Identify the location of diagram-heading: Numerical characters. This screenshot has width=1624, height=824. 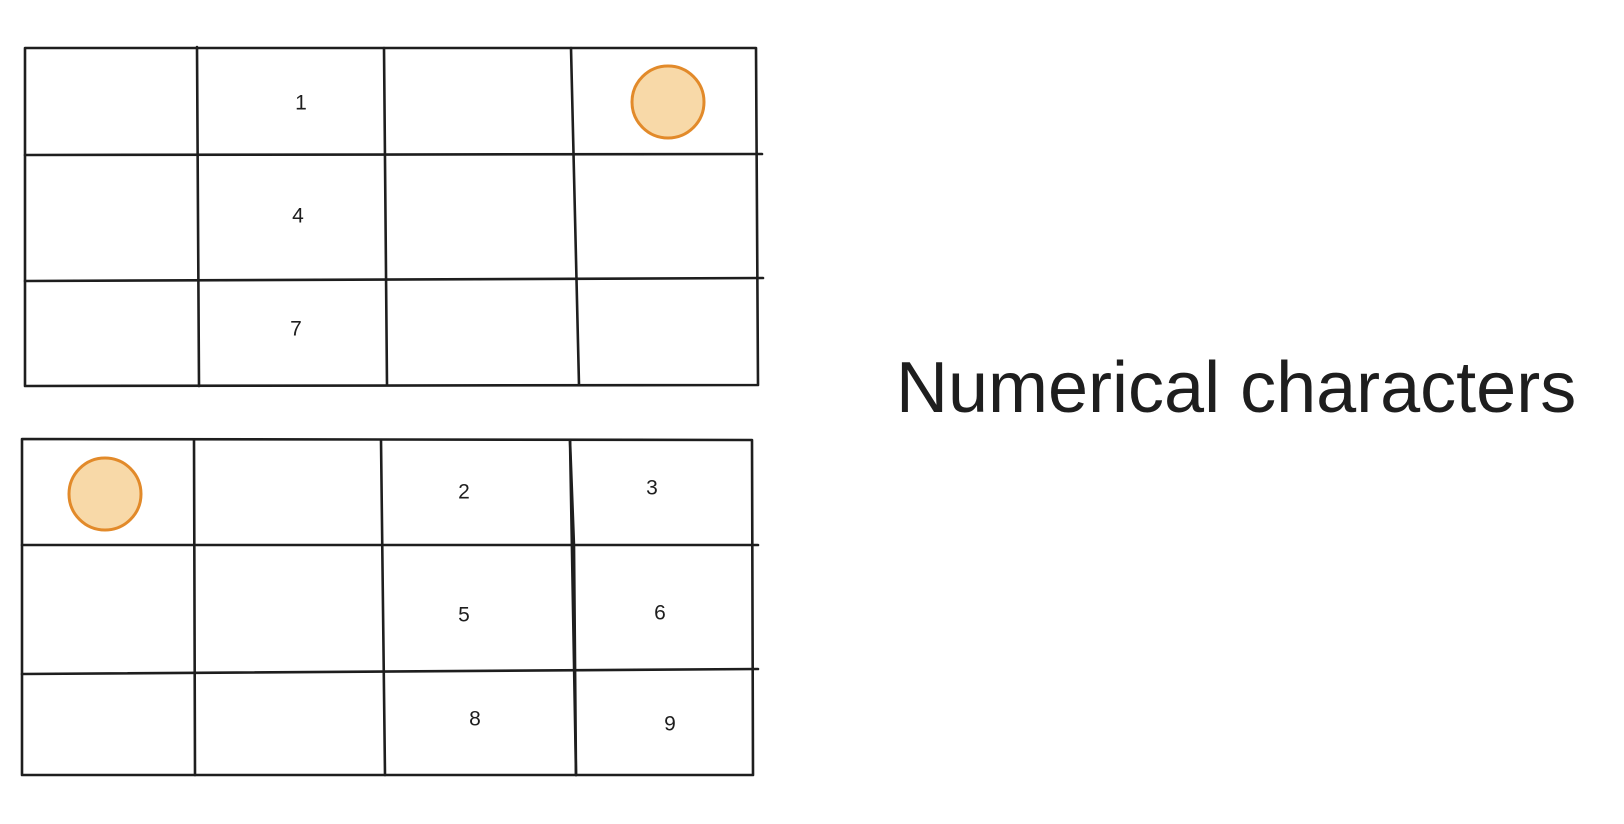
(1236, 388).